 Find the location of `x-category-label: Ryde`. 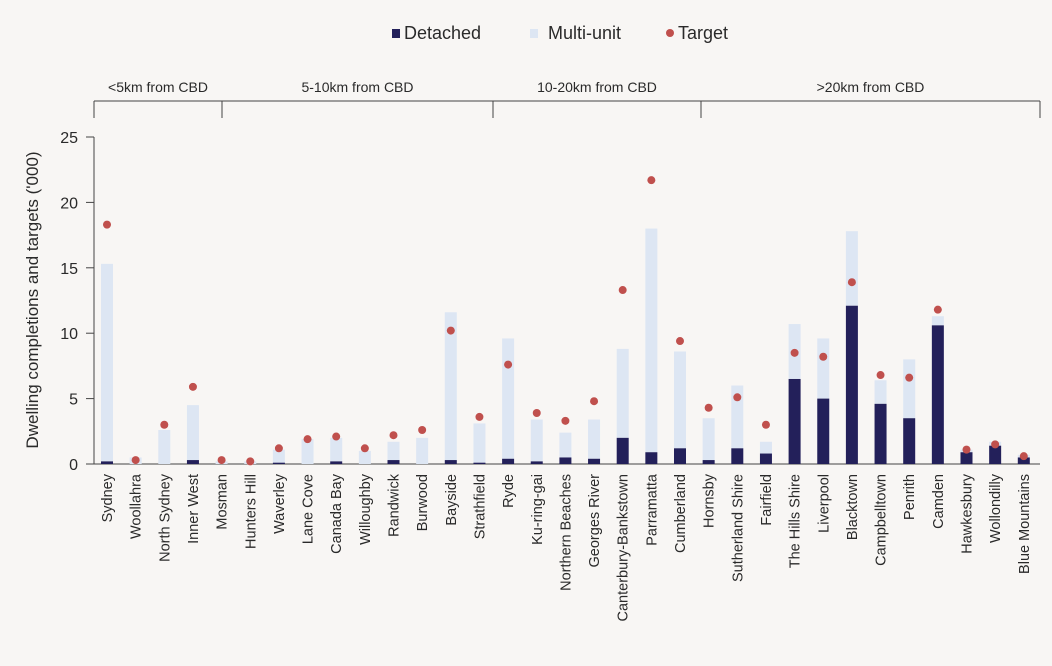

x-category-label: Ryde is located at coordinates (509, 491).